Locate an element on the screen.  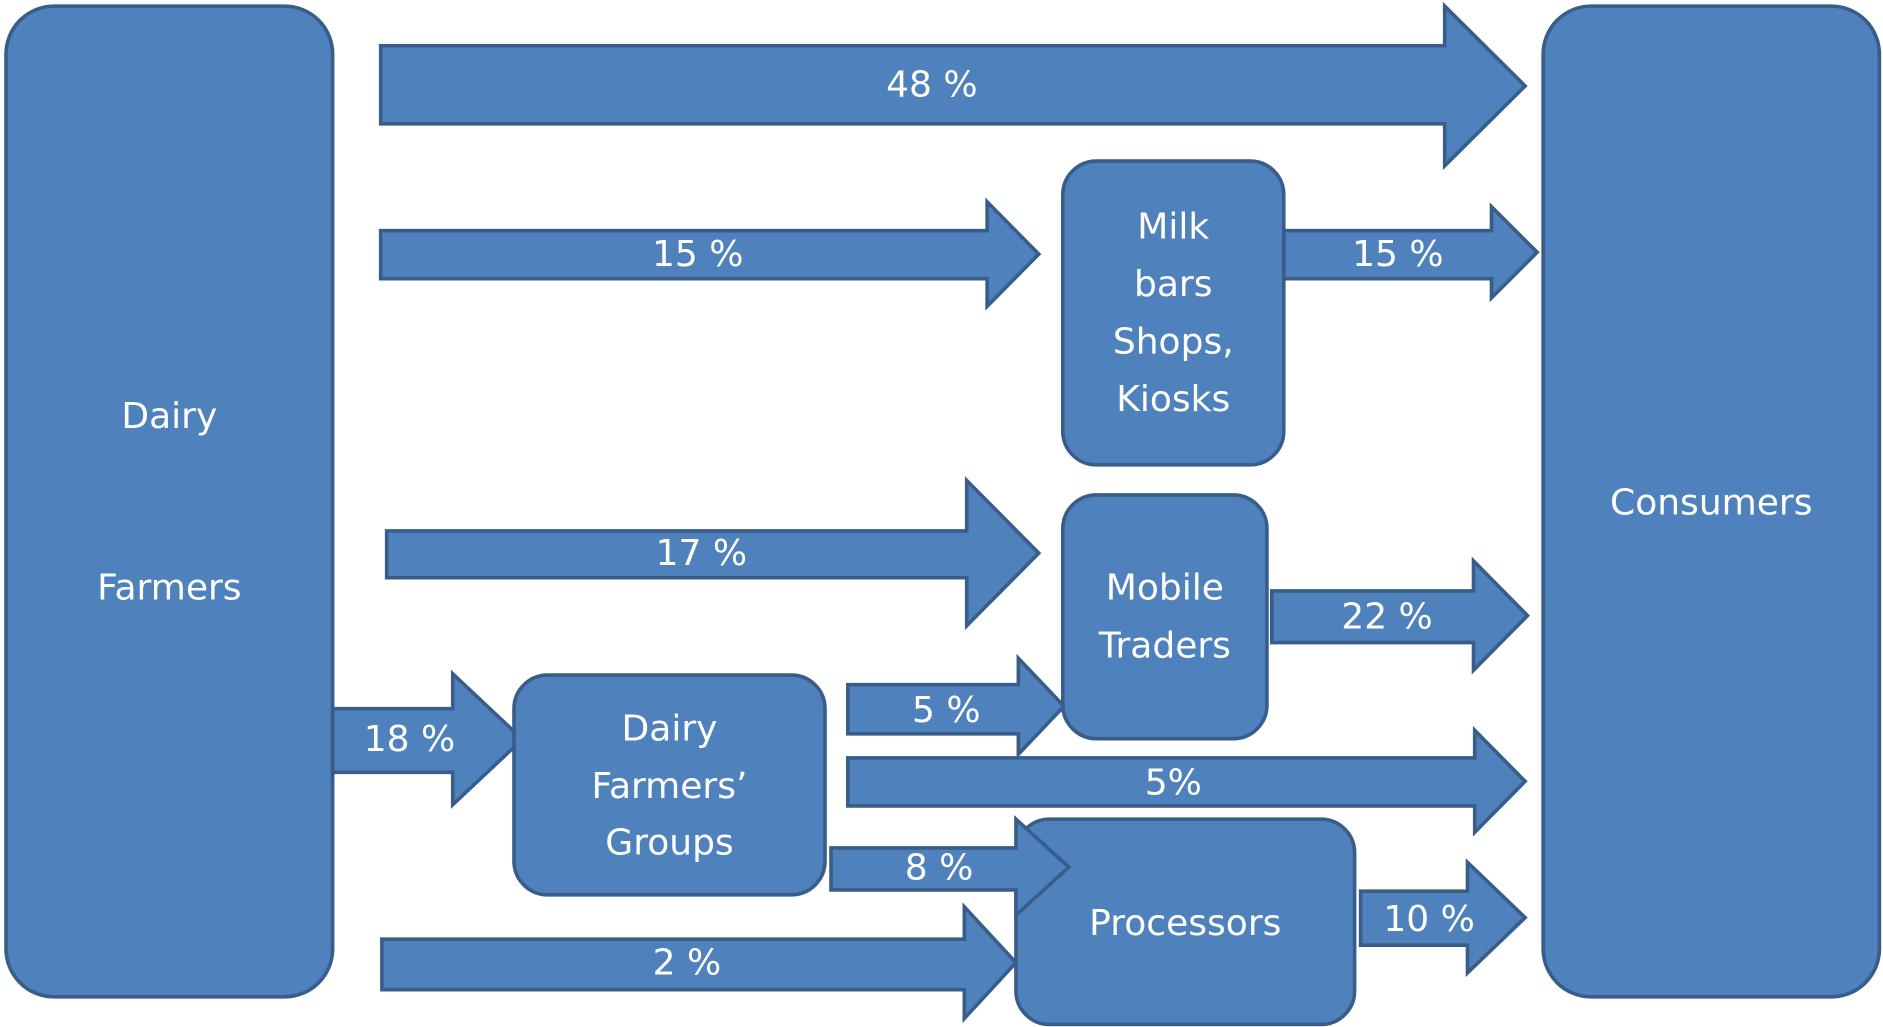
flow-label: 10 % is located at coordinates (1429, 919).